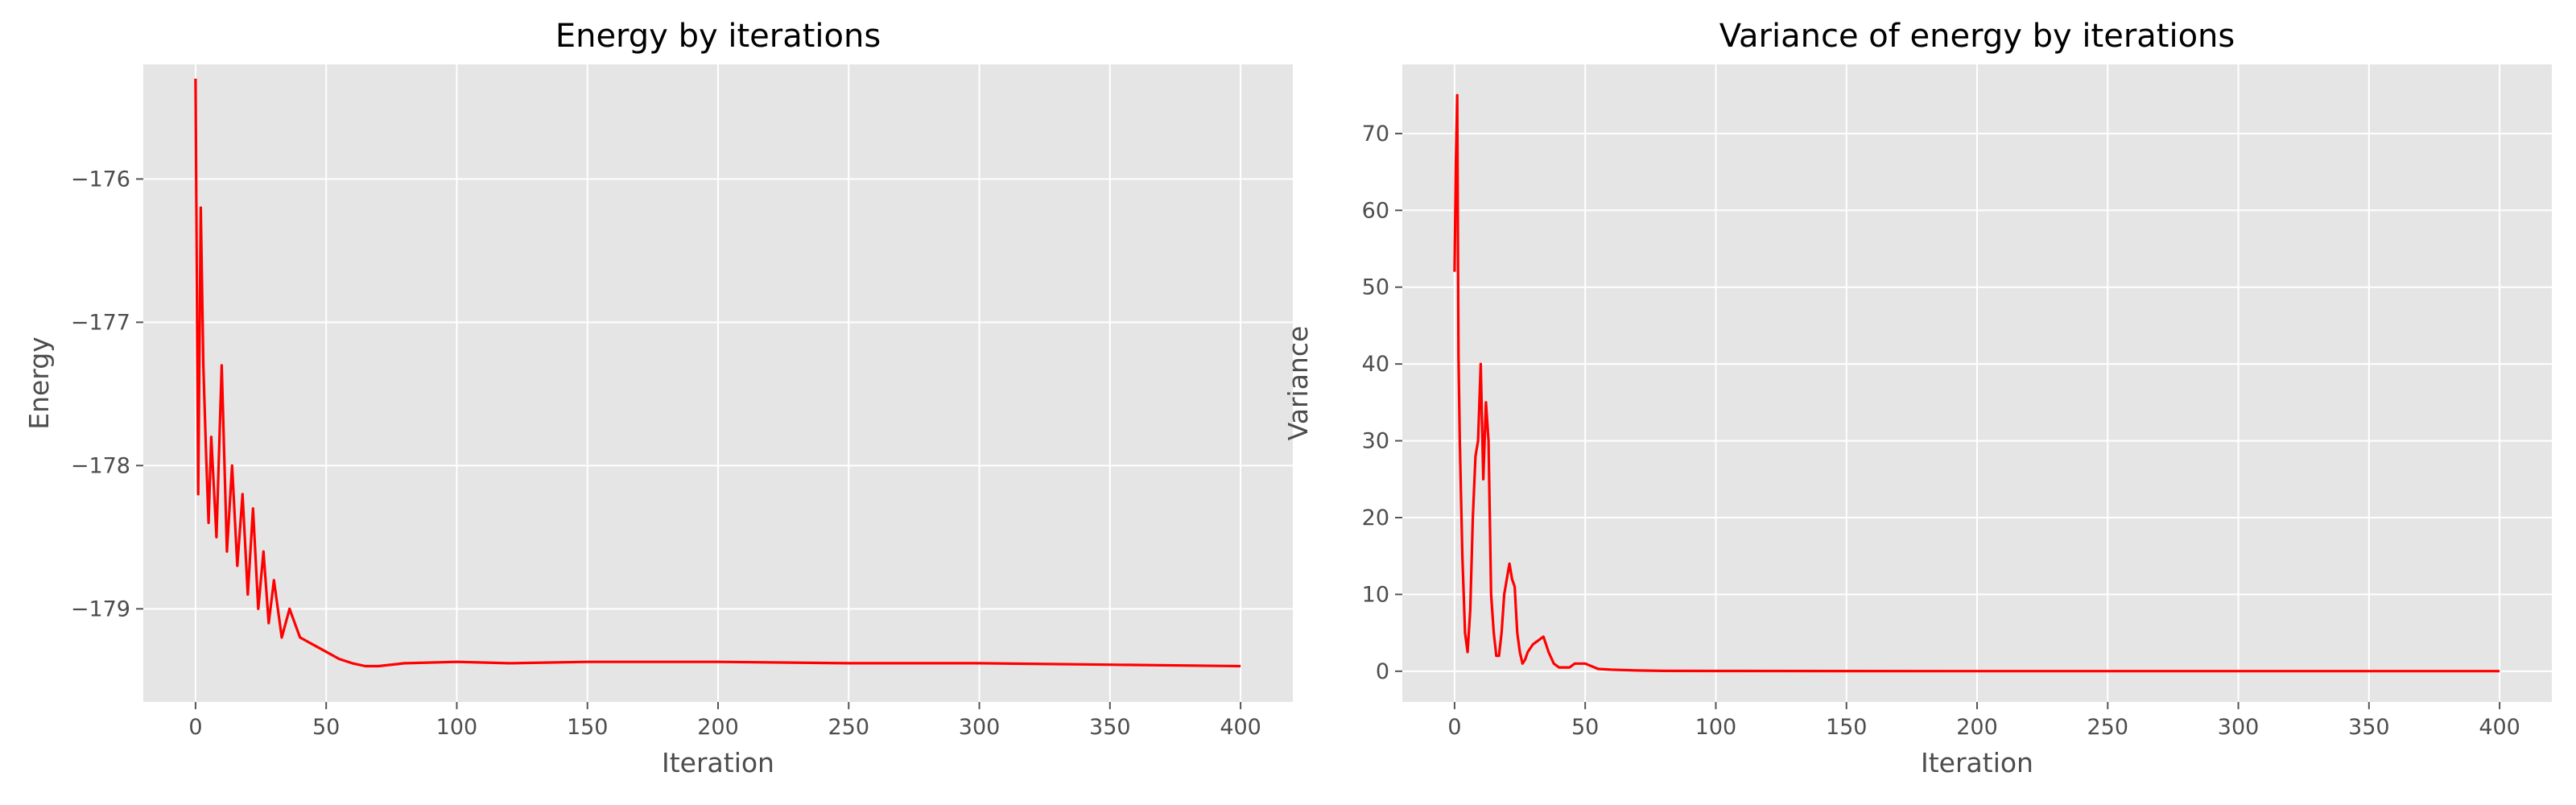 This screenshot has width=2576, height=805. What do you see at coordinates (1375, 364) in the screenshot?
I see `variance-y-tick-label: 40` at bounding box center [1375, 364].